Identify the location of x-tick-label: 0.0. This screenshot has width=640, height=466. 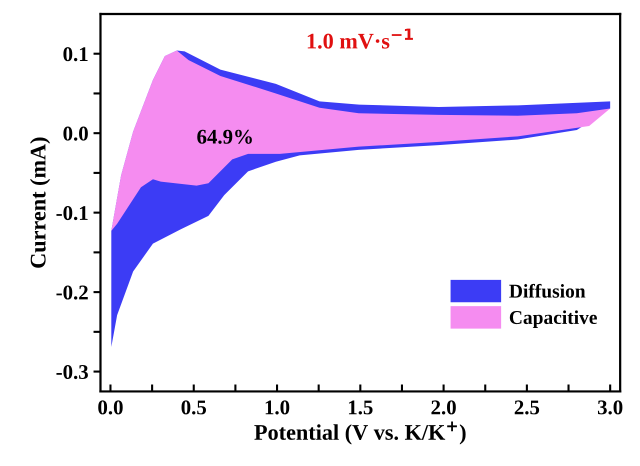
(110, 407).